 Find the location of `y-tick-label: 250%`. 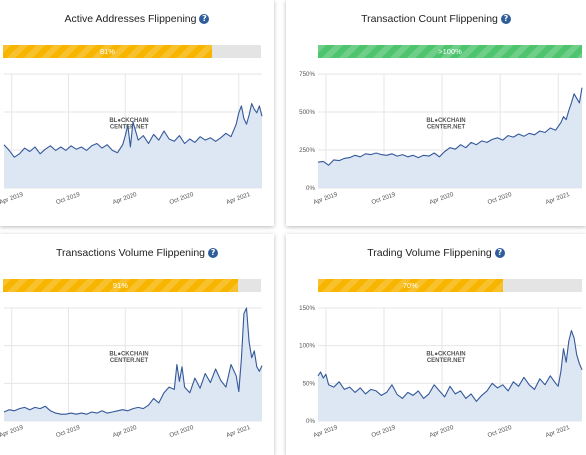

y-tick-label: 250% is located at coordinates (307, 150).